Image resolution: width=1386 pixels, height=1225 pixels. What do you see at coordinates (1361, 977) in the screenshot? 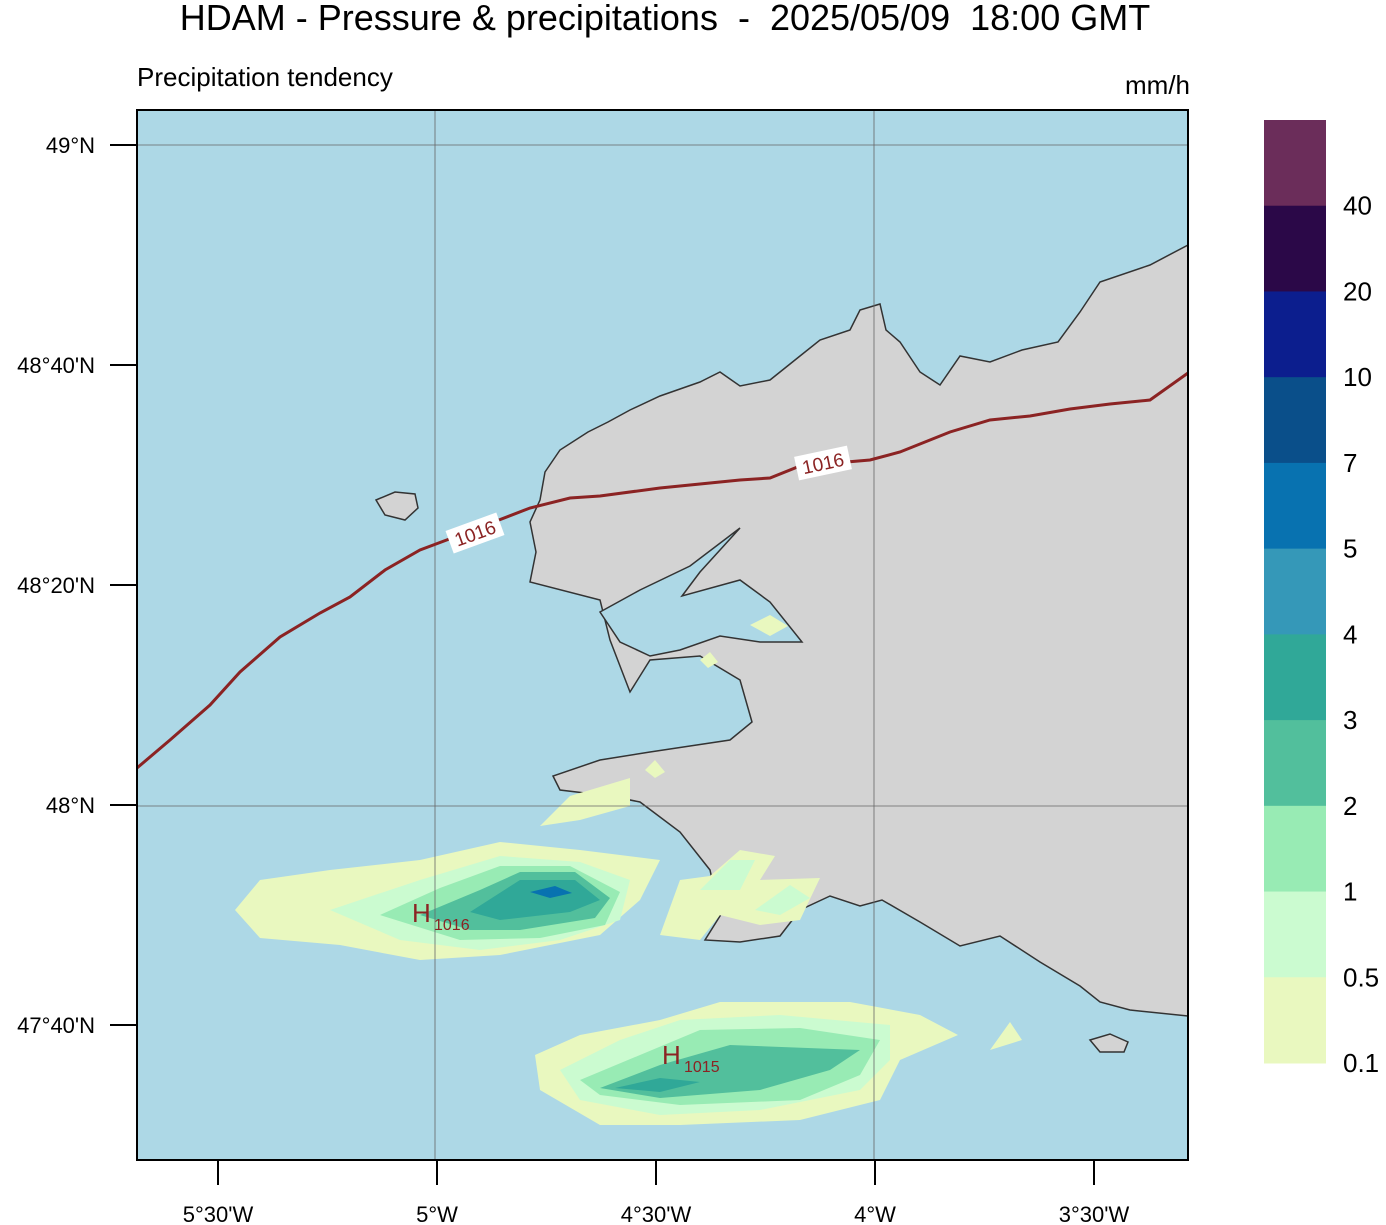
I see `colorbar-label: 0.5` at bounding box center [1361, 977].